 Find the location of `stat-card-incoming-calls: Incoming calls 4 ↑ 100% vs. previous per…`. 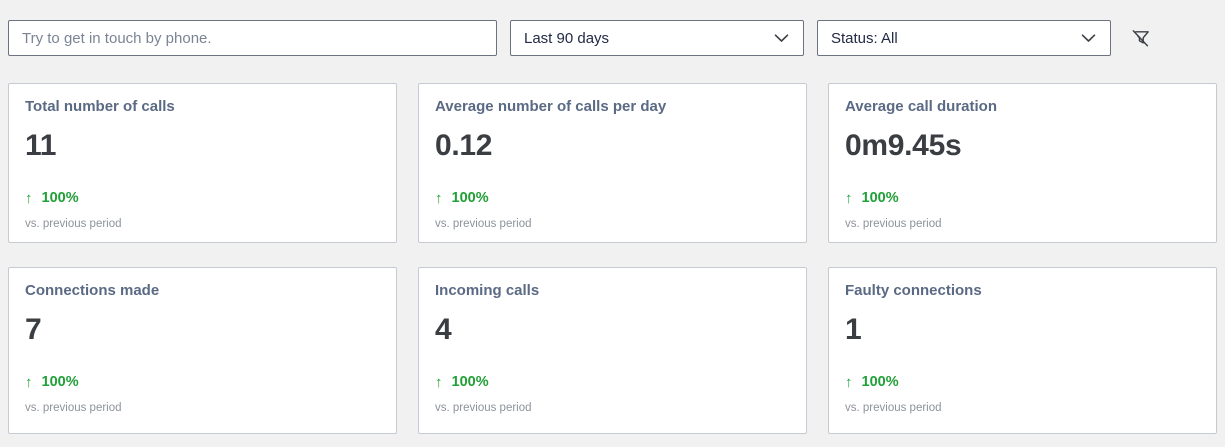

stat-card-incoming-calls: Incoming calls 4 ↑ 100% vs. previous per… is located at coordinates (612, 350).